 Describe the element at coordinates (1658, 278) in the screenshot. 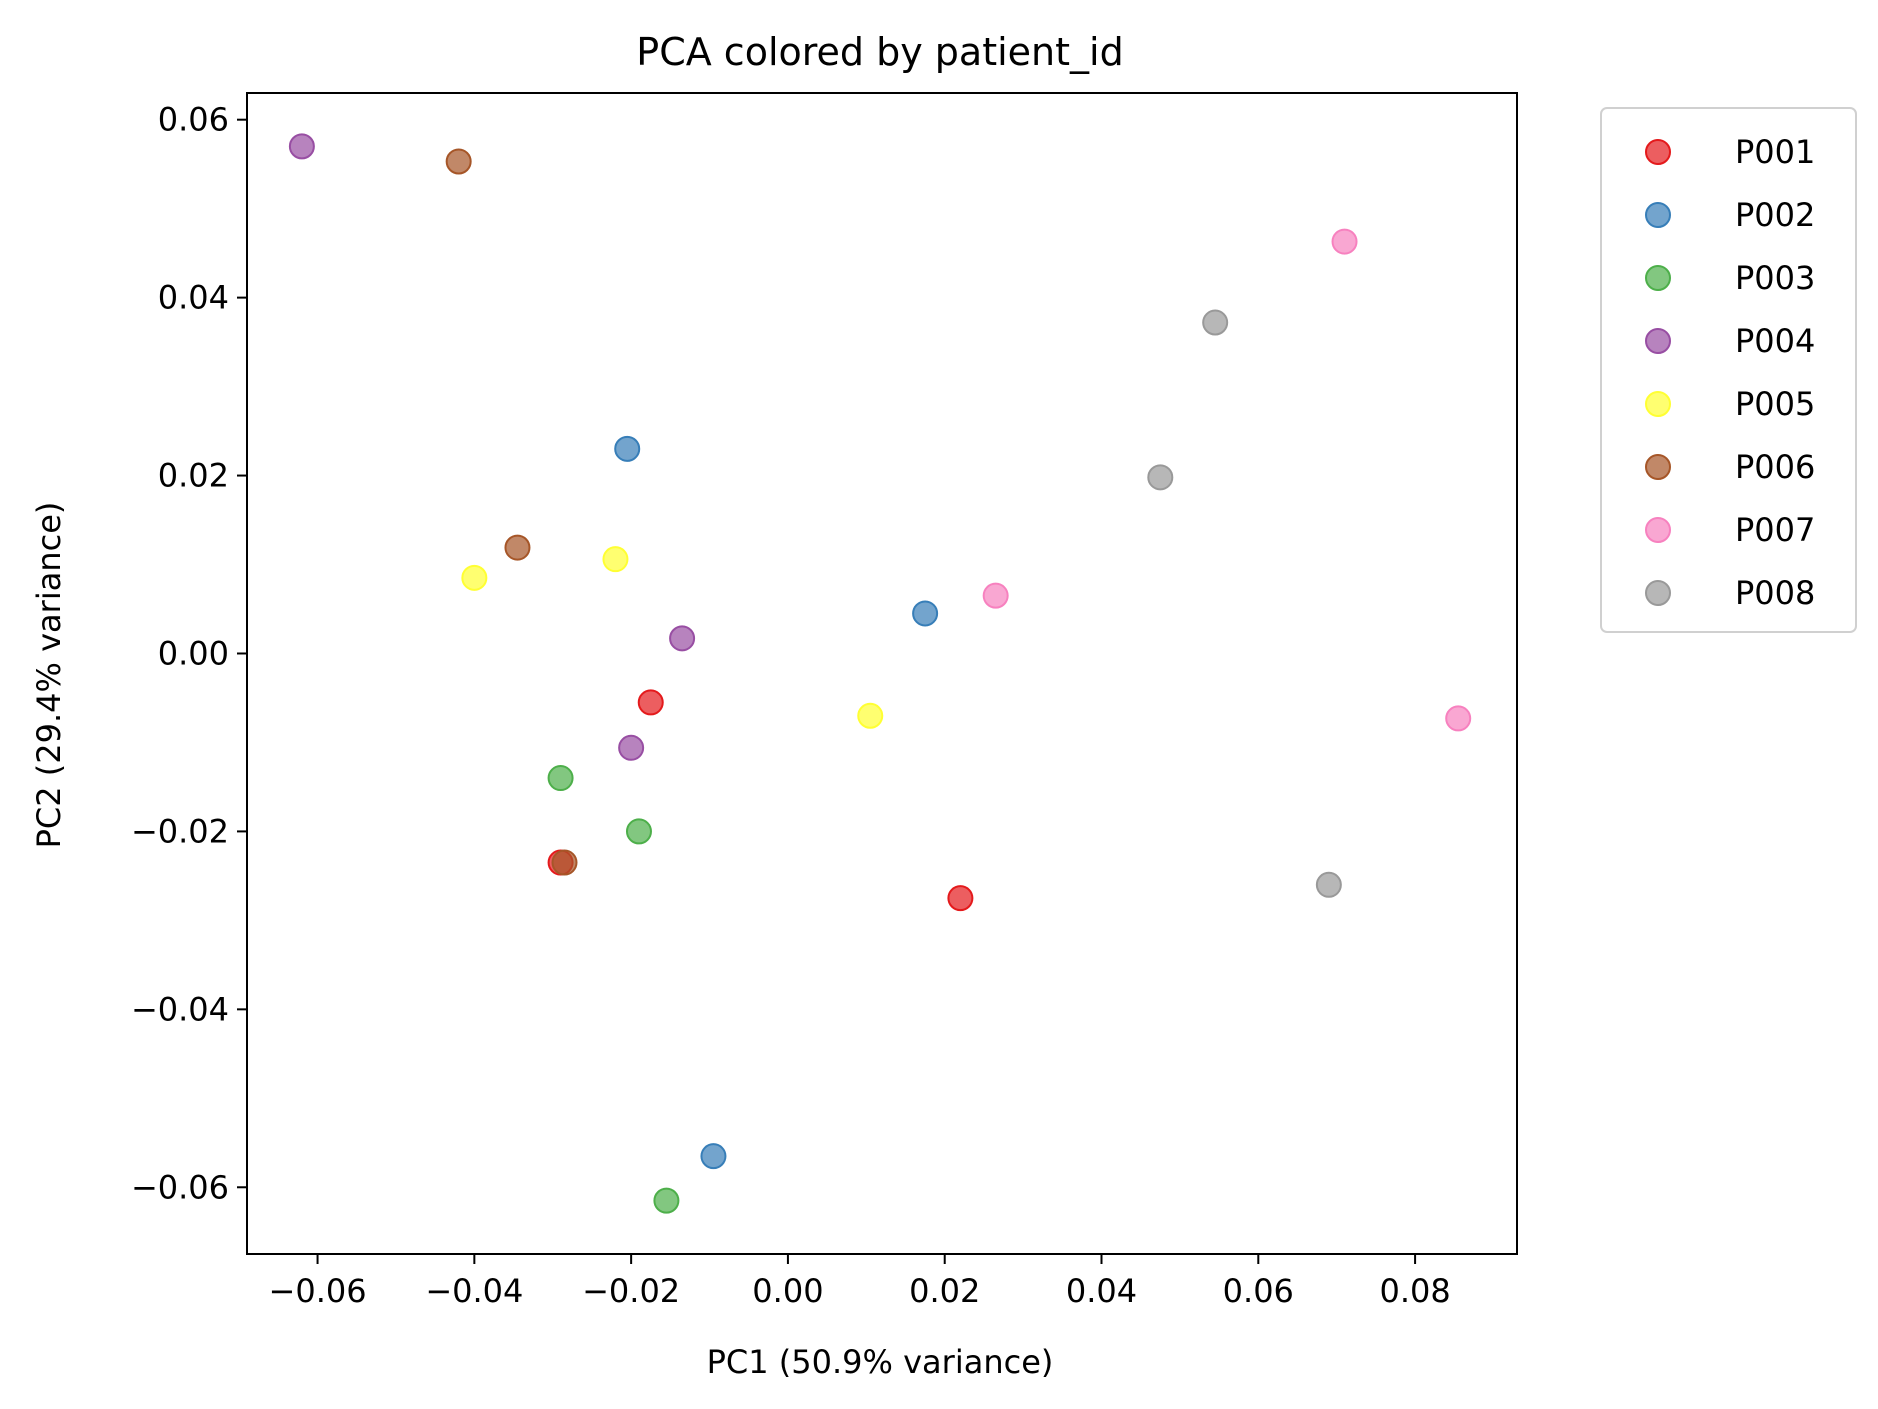

I see `legend-marker-p003` at that location.